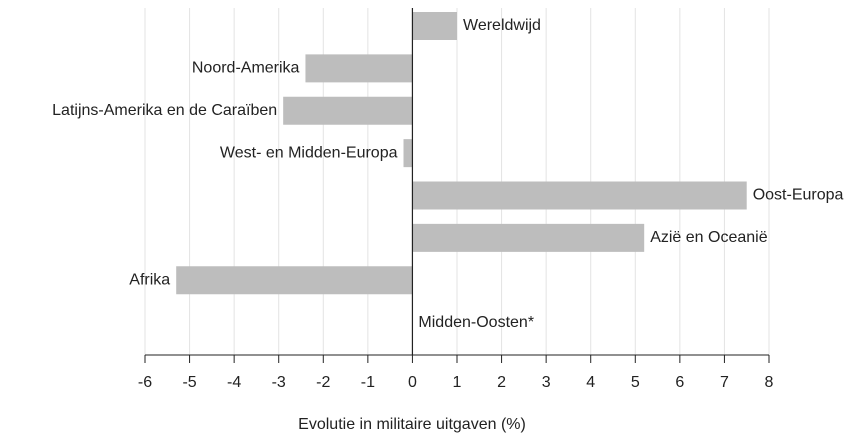 The height and width of the screenshot is (443, 866). I want to click on x-tick-label: 0, so click(412, 382).